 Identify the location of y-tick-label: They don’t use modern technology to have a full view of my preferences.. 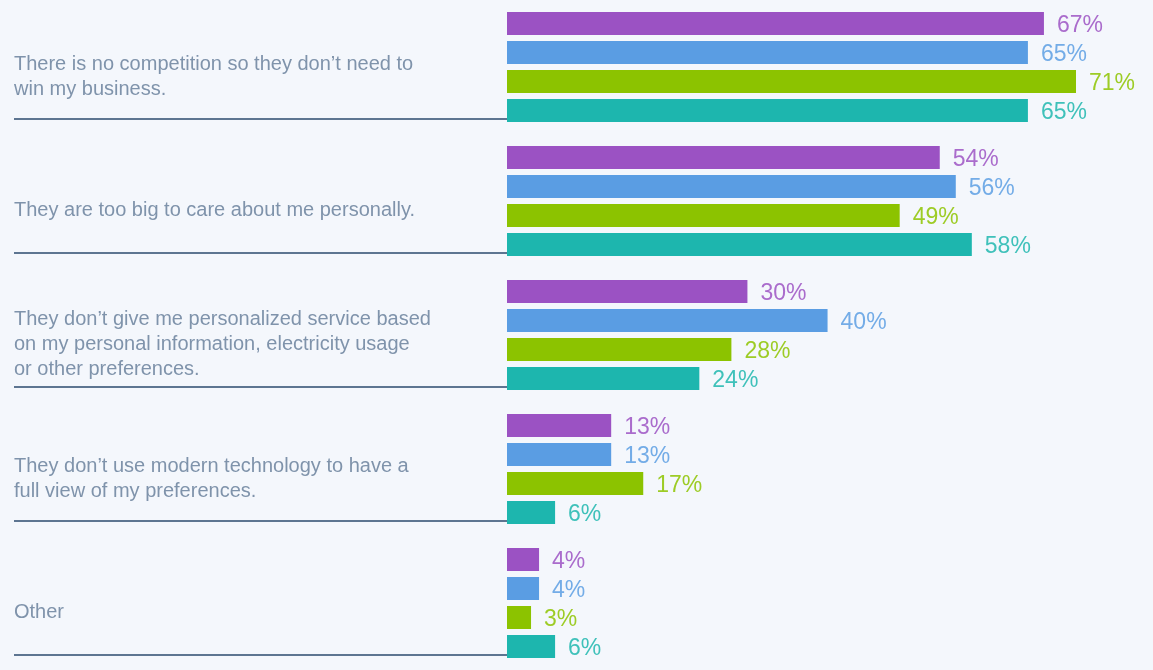
(212, 477).